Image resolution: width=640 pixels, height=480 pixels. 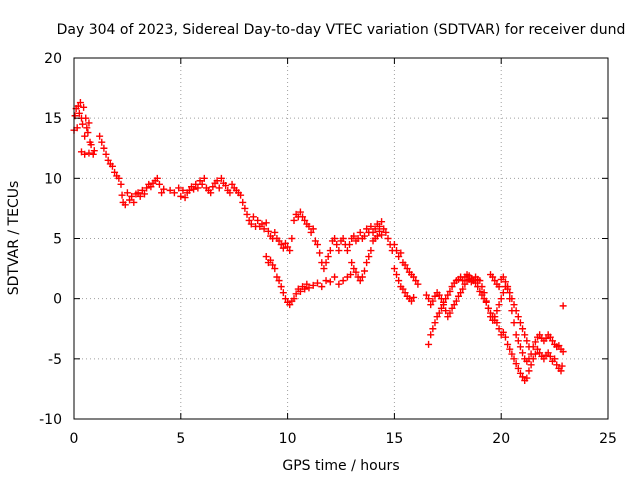 I want to click on x-tick-label: 15, so click(x=394, y=439).